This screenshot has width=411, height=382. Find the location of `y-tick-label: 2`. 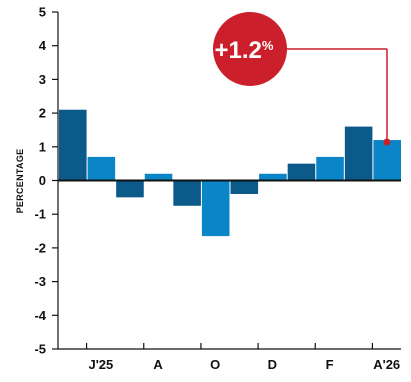

y-tick-label: 2 is located at coordinates (42, 113).